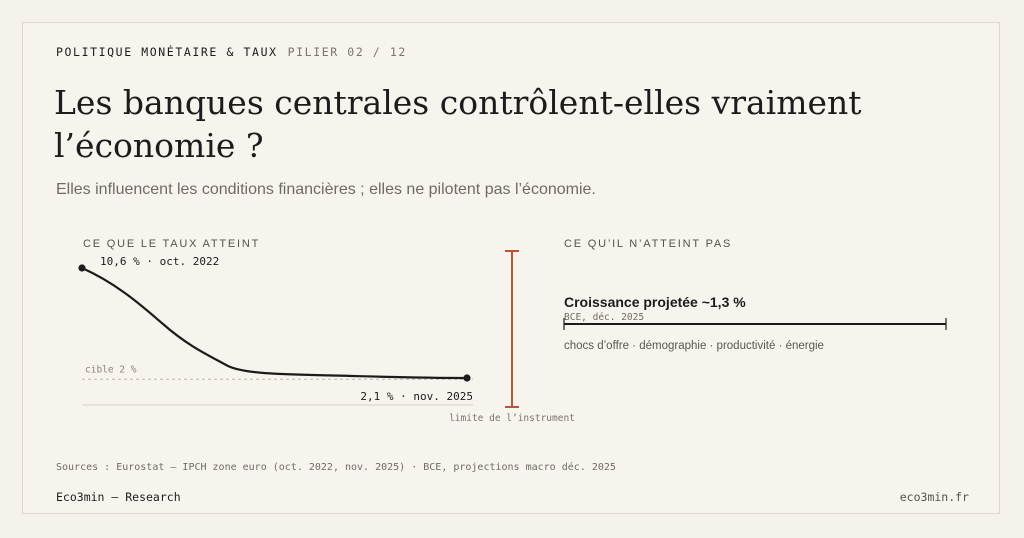  I want to click on topic-label: POLITIQUE MONÉTAIRE & TAUX, so click(167, 52).